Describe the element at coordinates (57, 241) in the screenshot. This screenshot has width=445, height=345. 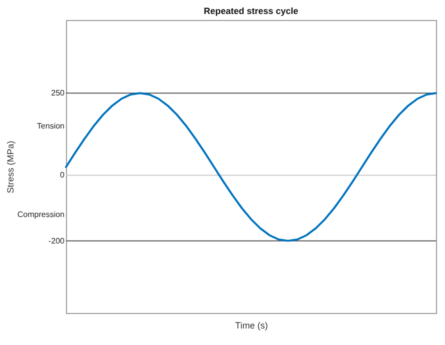
I see `y-tick-label: -200` at that location.